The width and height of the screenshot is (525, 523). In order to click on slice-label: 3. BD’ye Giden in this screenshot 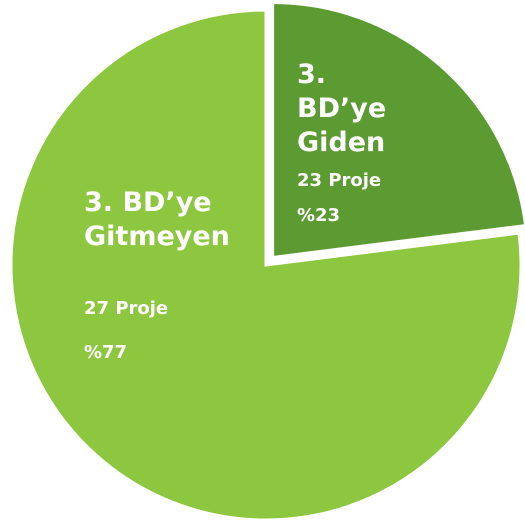, I will do `click(342, 108)`.